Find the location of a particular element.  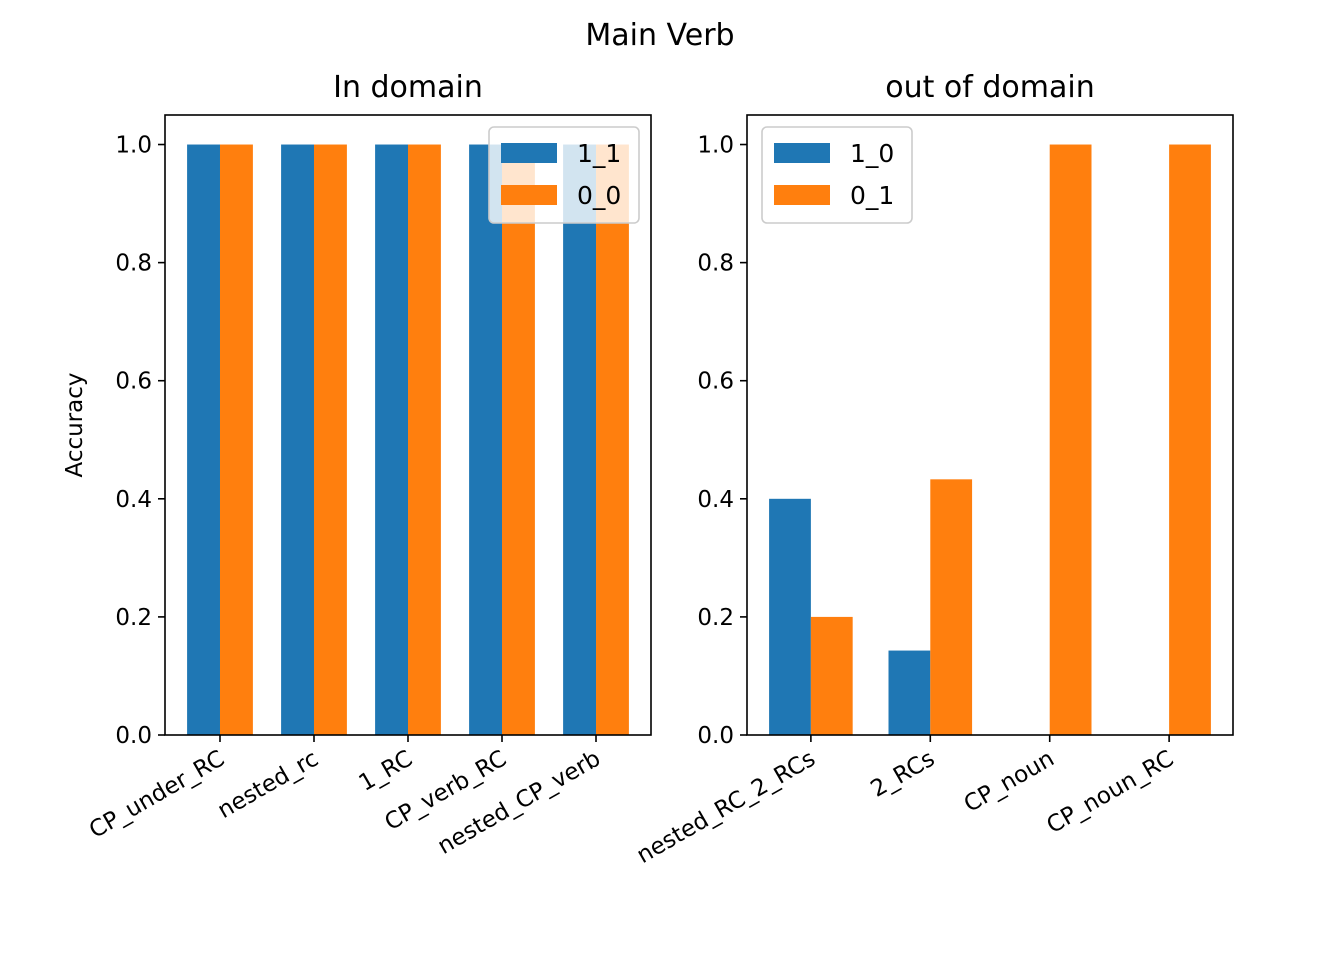

legend-label-1-1: 1_1 is located at coordinates (599, 153).